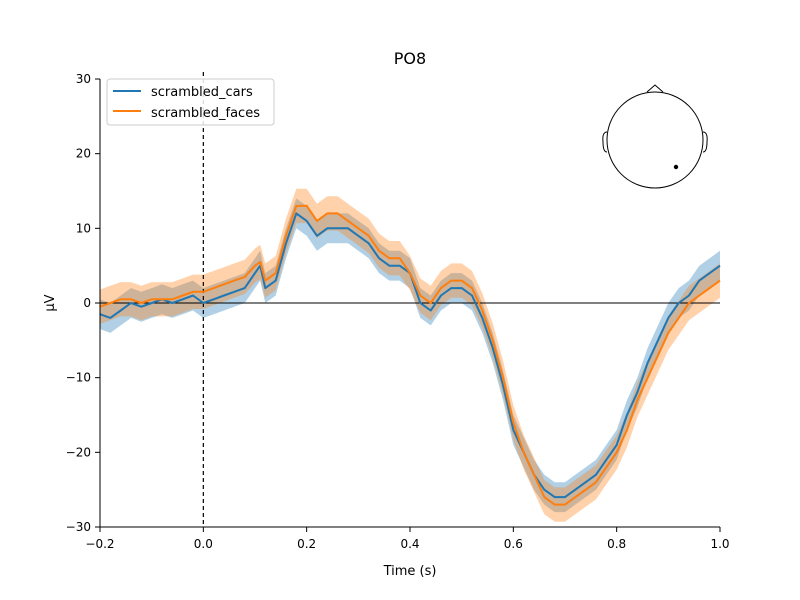  I want to click on y-tick-label: 20, so click(83, 154).